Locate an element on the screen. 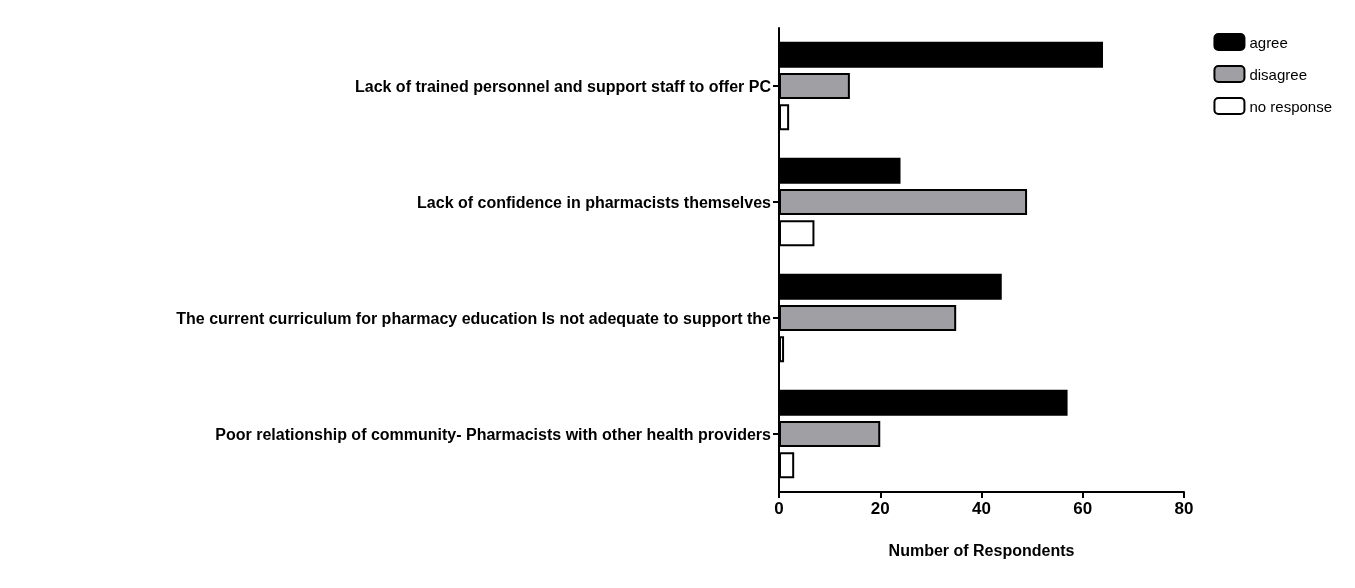 This screenshot has height=588, width=1355. x-tick-label: 40 is located at coordinates (981, 508).